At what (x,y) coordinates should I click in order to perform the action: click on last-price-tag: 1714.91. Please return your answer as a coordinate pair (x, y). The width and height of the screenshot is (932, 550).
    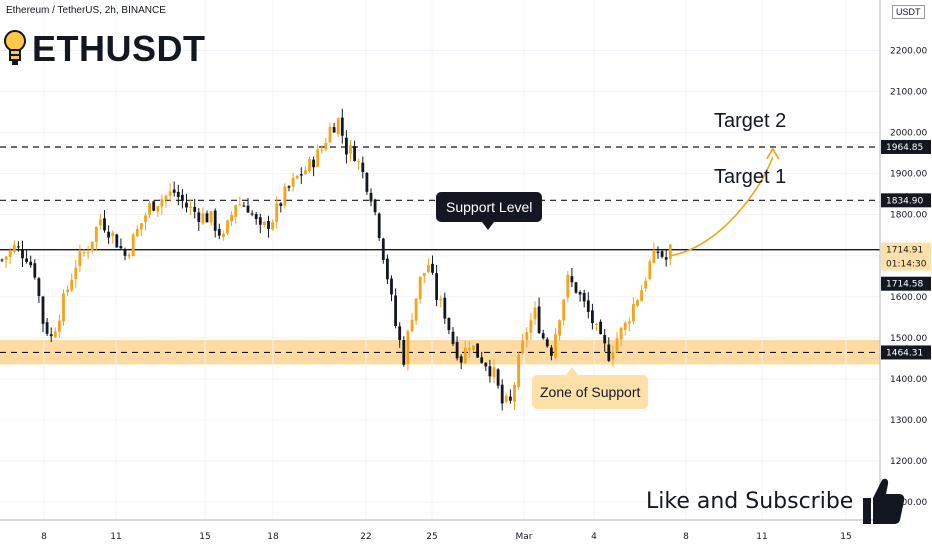
    Looking at the image, I should click on (904, 251).